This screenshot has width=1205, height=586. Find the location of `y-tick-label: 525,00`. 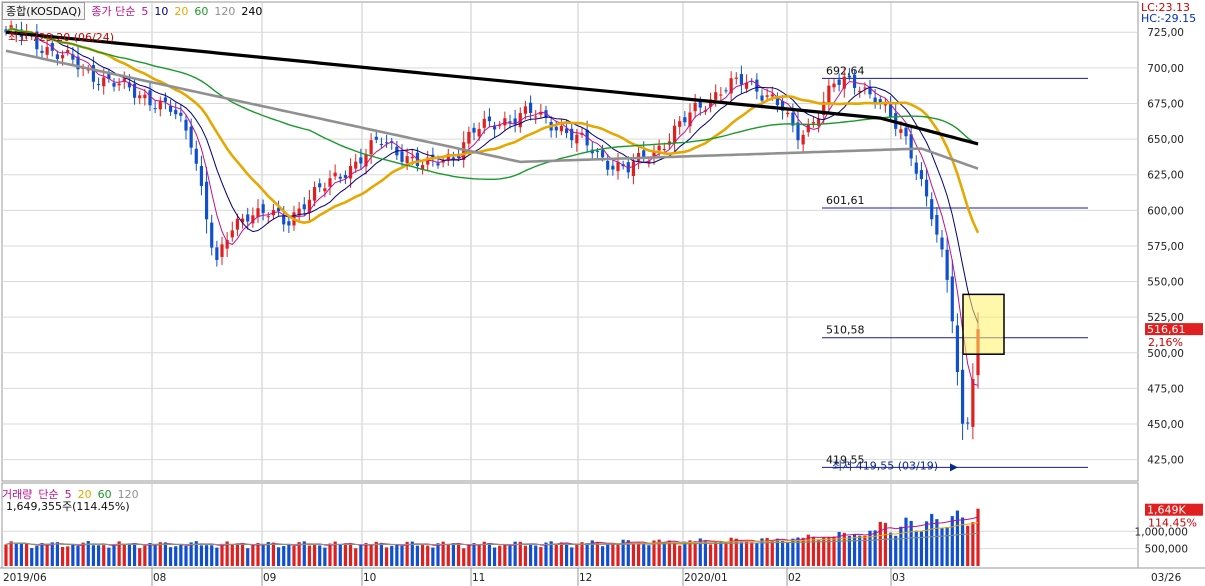

y-tick-label: 525,00 is located at coordinates (1165, 318).